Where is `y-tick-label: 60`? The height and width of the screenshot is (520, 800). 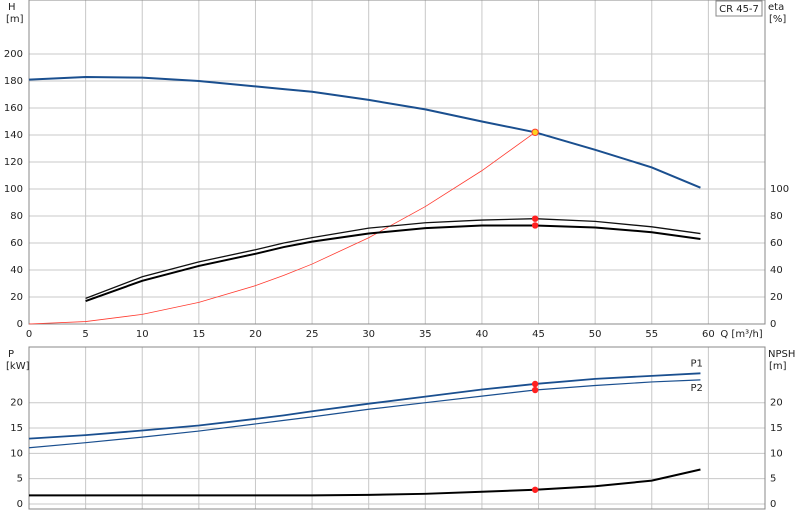 y-tick-label: 60 is located at coordinates (16, 243).